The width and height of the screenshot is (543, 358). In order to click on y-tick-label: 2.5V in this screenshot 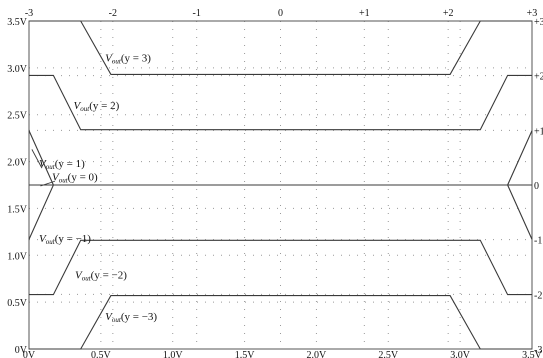, I will do `click(17, 116)`.